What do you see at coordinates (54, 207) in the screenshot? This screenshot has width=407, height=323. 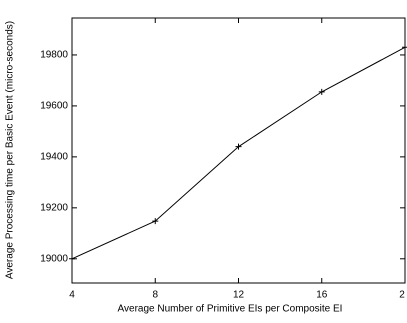 I see `y-tick-label: 19200` at bounding box center [54, 207].